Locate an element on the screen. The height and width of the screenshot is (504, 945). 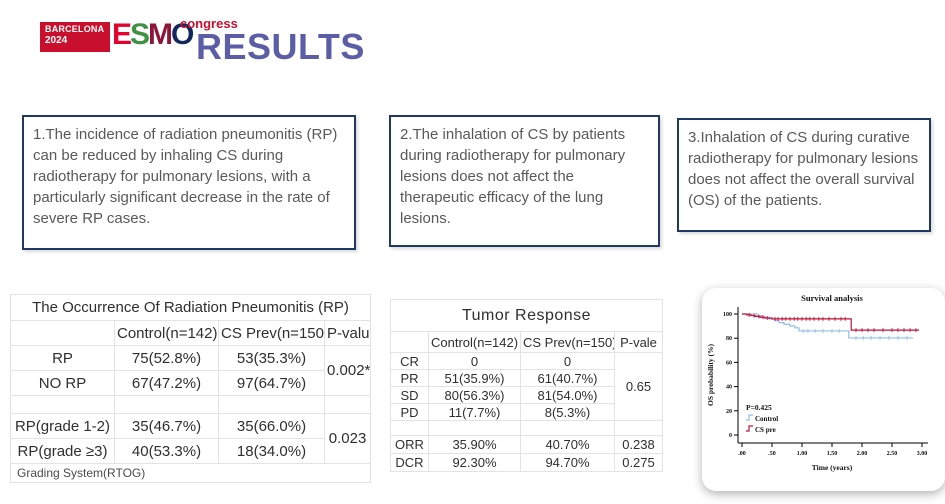
svg-text: Control is located at coordinates (766, 419).